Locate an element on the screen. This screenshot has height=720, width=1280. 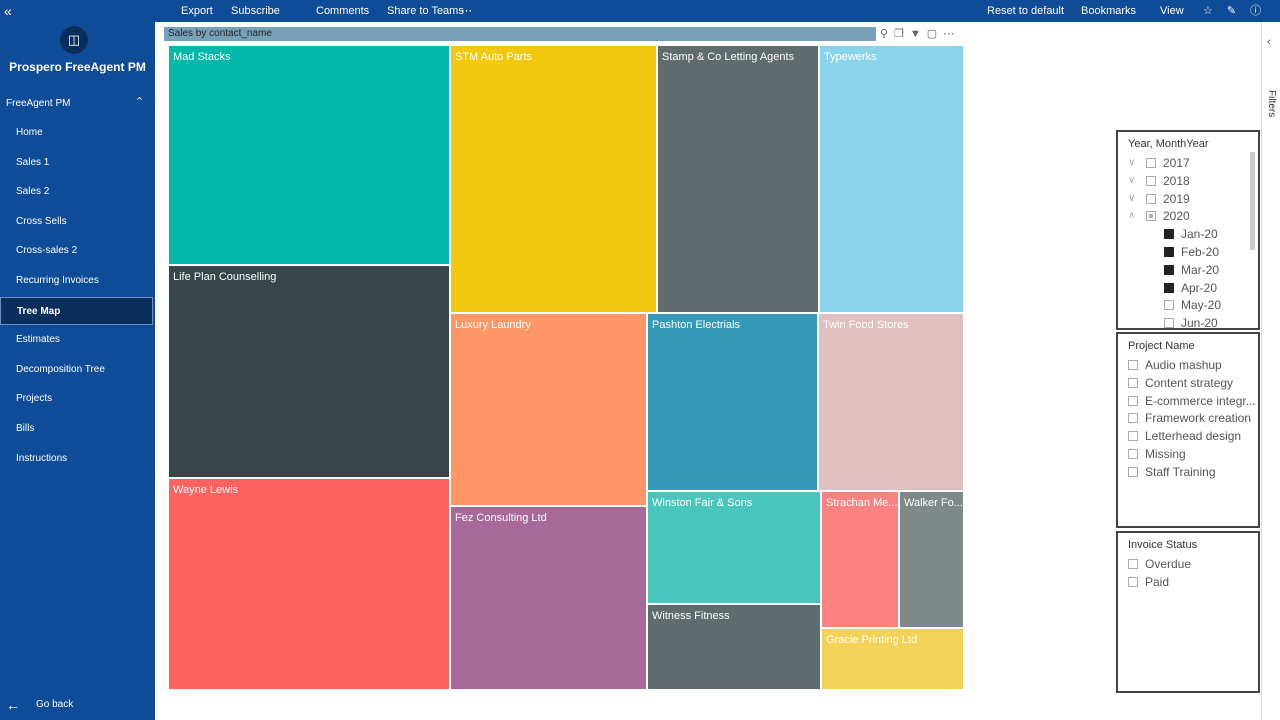
treemap-tile: Pashton Electrials is located at coordinates (732, 402).